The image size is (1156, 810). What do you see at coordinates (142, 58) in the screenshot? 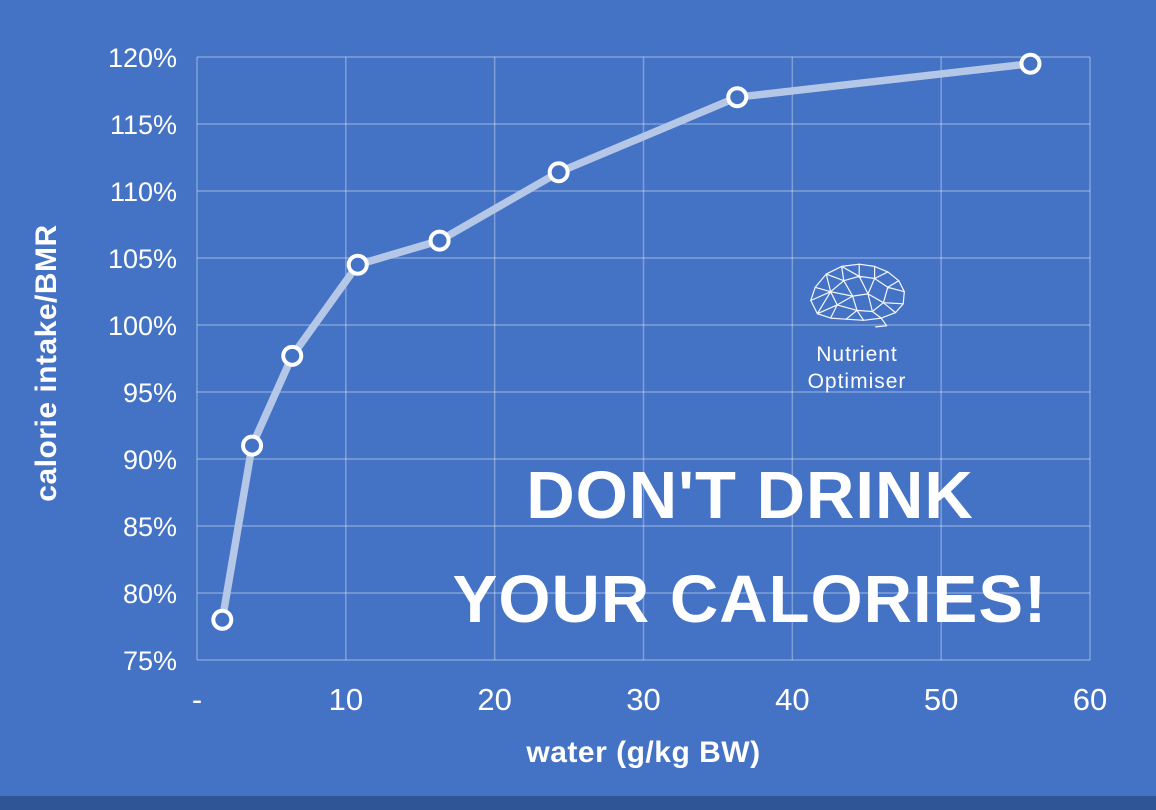
I see `y-tick-label: 120%` at bounding box center [142, 58].